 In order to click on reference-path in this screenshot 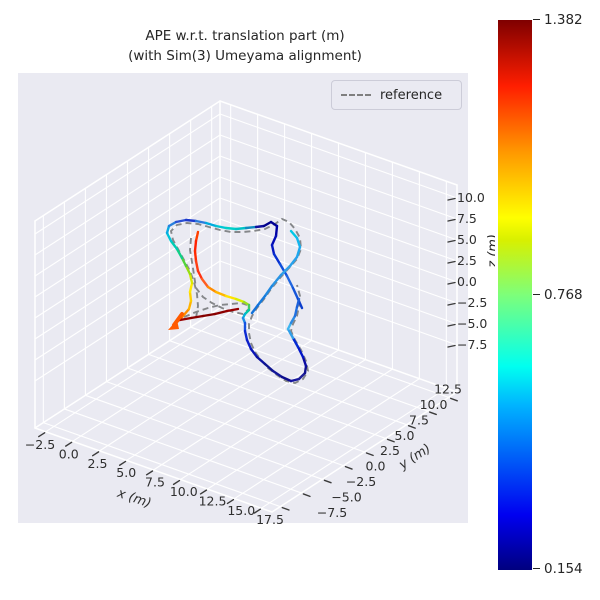, I will do `click(215, 310)`.